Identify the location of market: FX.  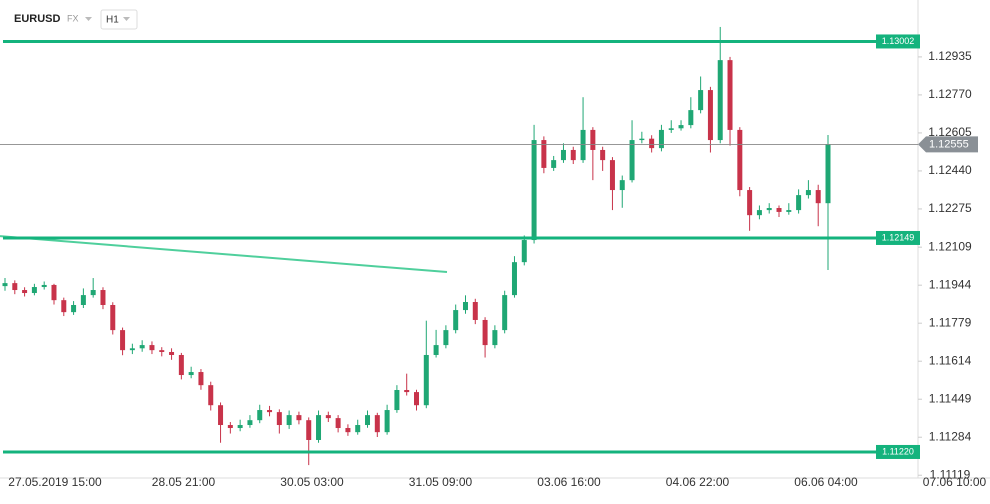
(73, 18).